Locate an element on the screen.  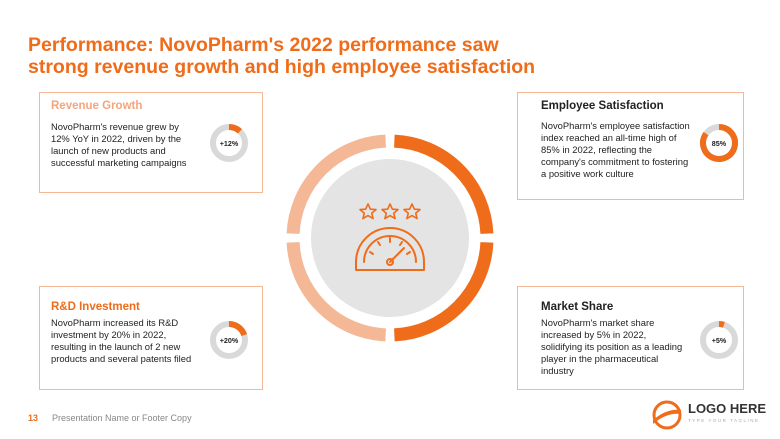
donut-label: +12% is located at coordinates (229, 143).